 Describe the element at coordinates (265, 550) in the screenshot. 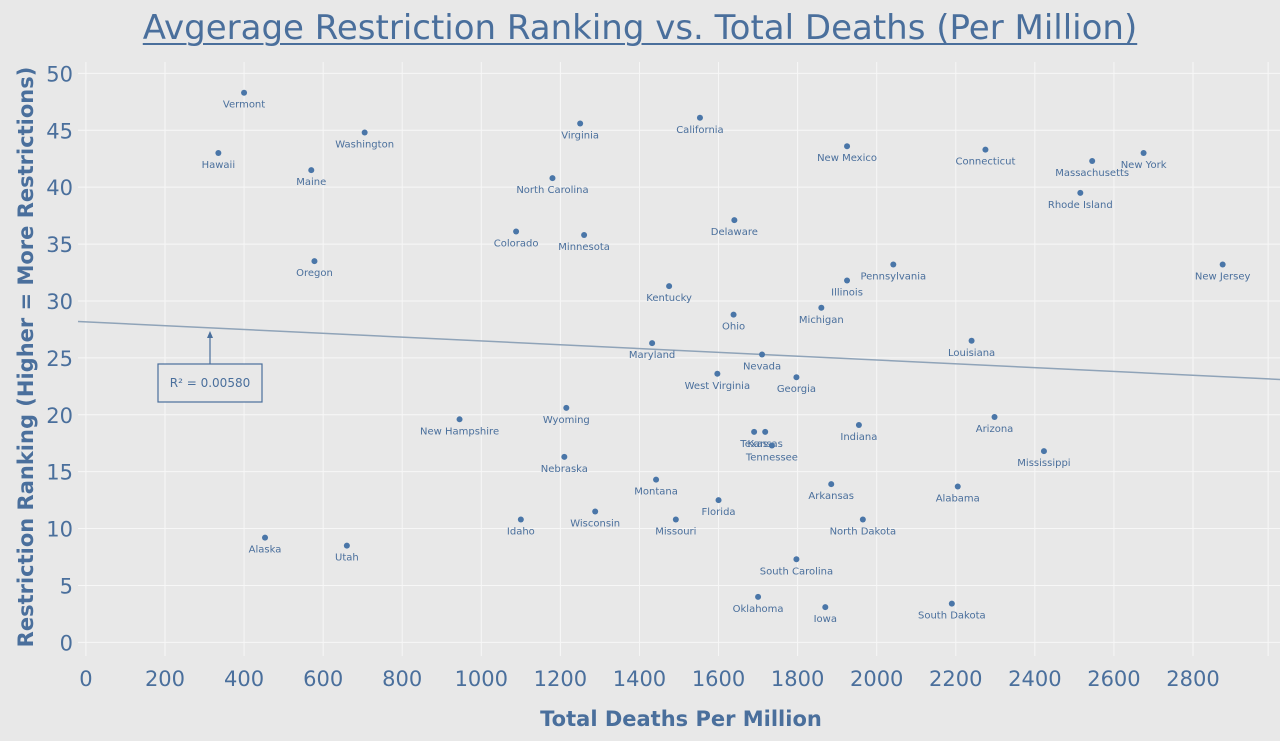

I see `data-point-label: Alaska` at that location.